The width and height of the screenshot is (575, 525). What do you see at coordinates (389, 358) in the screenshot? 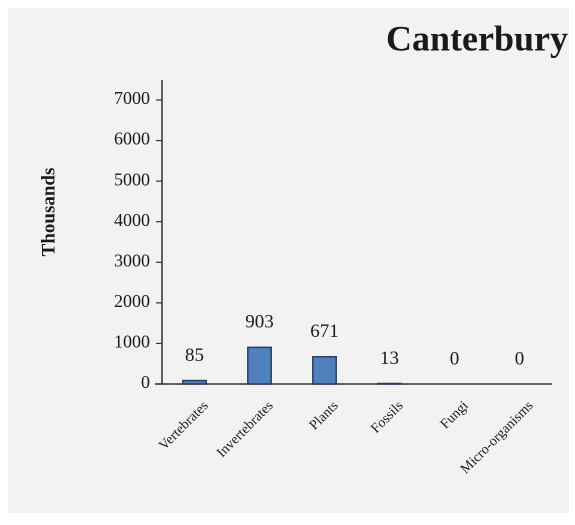
I see `data-label: 13` at bounding box center [389, 358].